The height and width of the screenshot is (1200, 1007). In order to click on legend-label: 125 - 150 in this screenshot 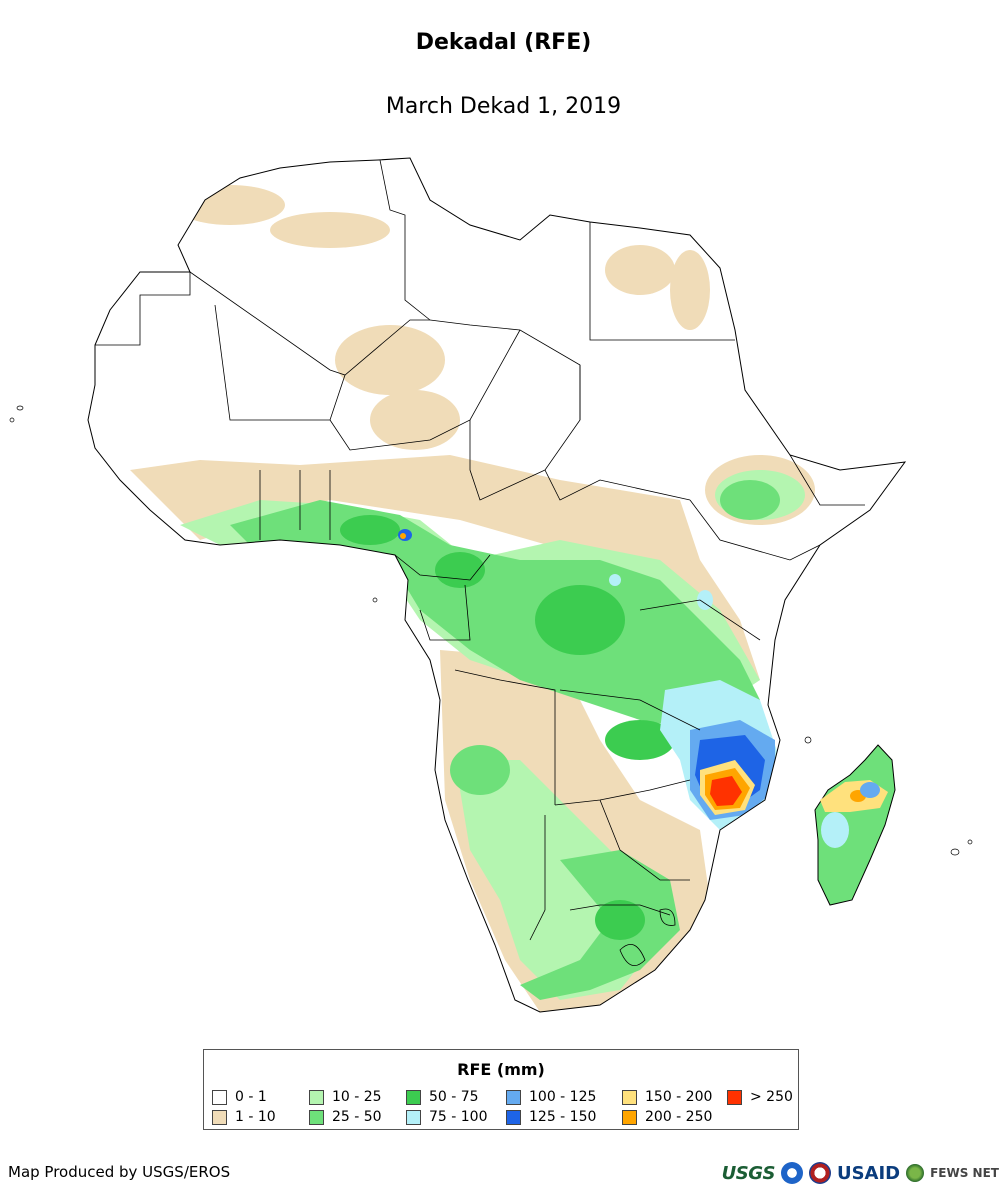, I will do `click(563, 1117)`.